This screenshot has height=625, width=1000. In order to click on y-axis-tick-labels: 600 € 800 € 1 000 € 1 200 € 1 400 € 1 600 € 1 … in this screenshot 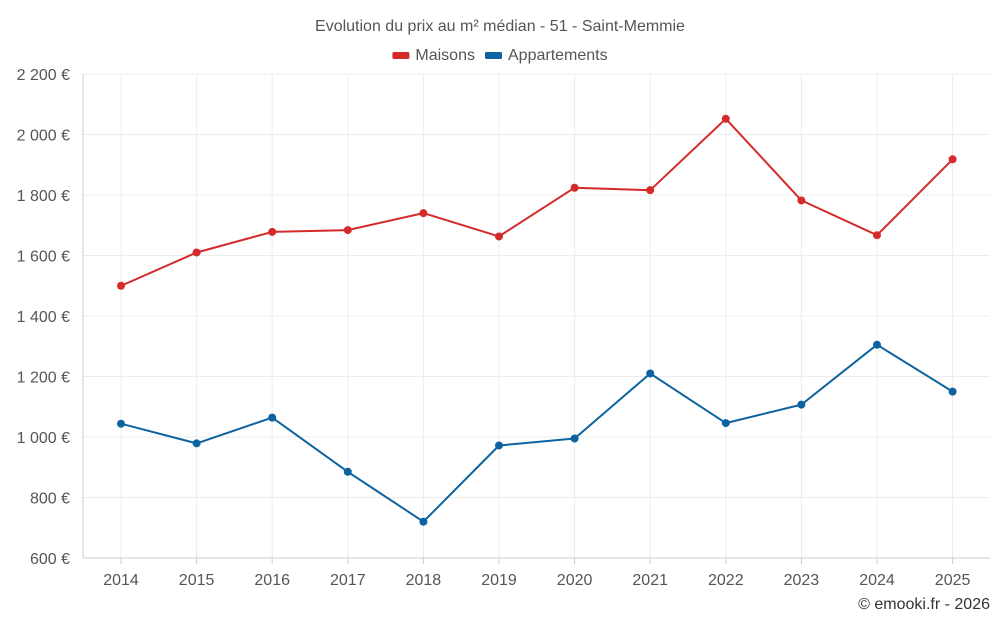, I will do `click(43, 317)`.